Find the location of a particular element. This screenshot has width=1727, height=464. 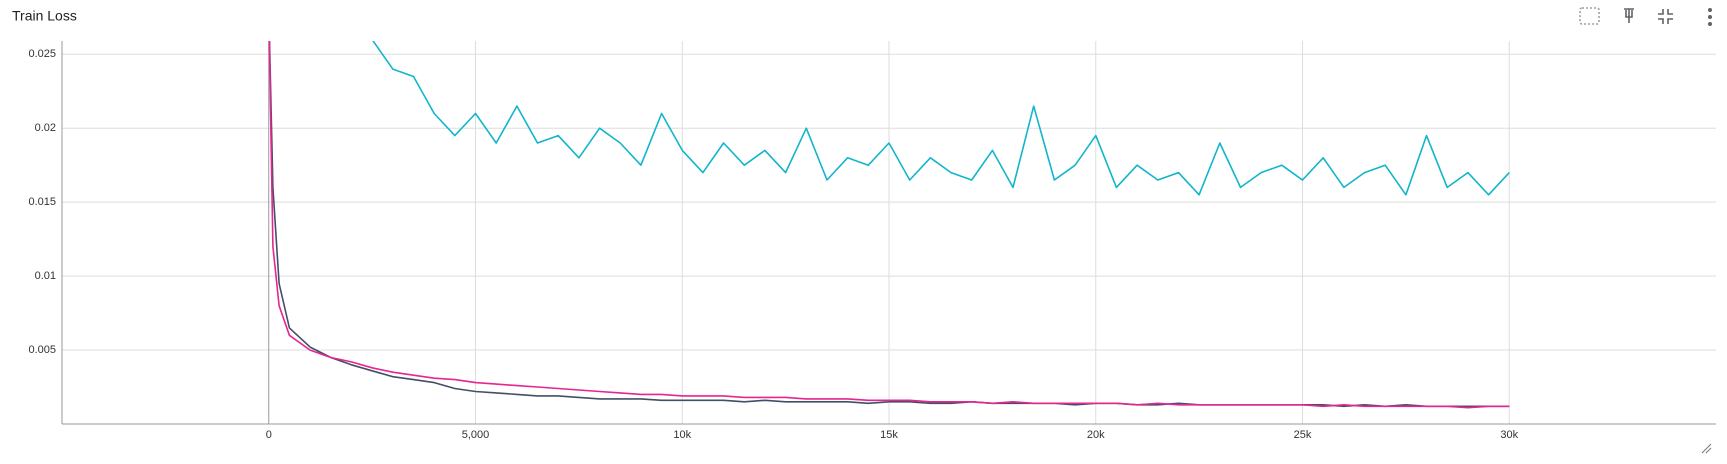

fullscreen-button is located at coordinates (1665, 16).